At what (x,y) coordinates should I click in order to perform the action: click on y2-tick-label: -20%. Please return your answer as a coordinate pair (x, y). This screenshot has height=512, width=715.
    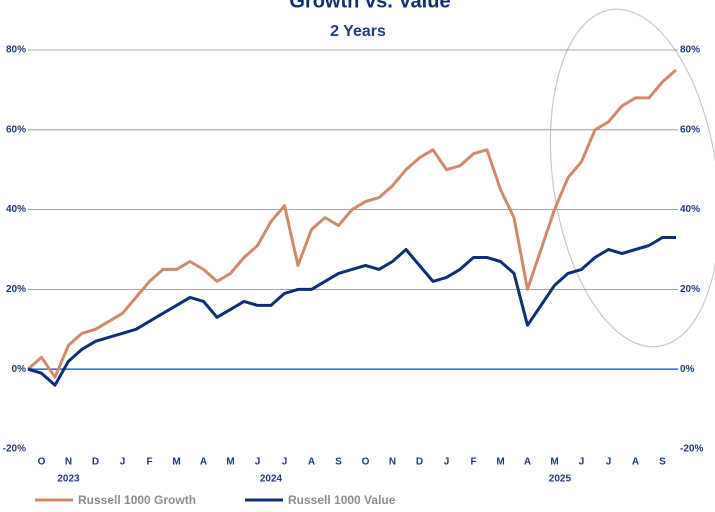
    Looking at the image, I should click on (691, 449).